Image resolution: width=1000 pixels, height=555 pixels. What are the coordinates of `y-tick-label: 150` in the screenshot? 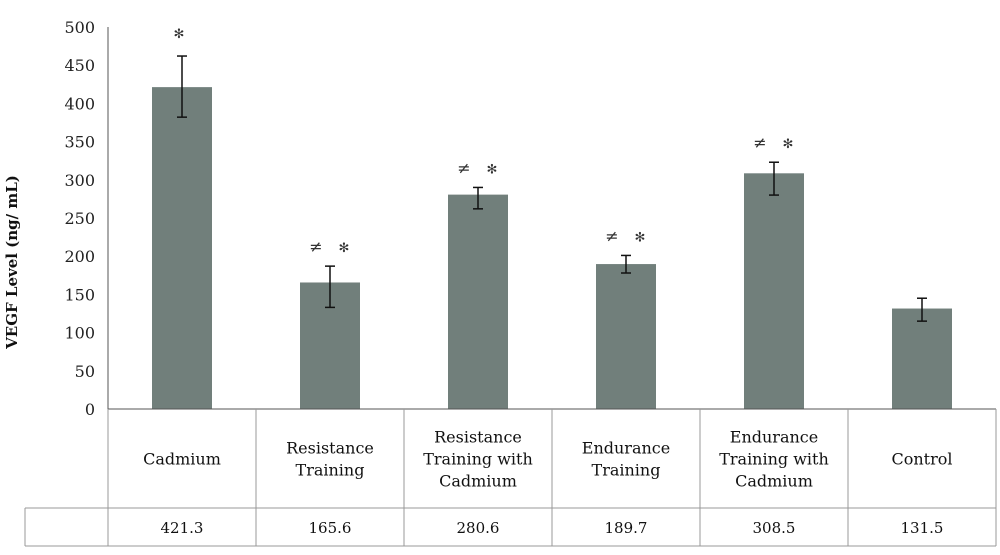 It's located at (79, 294).